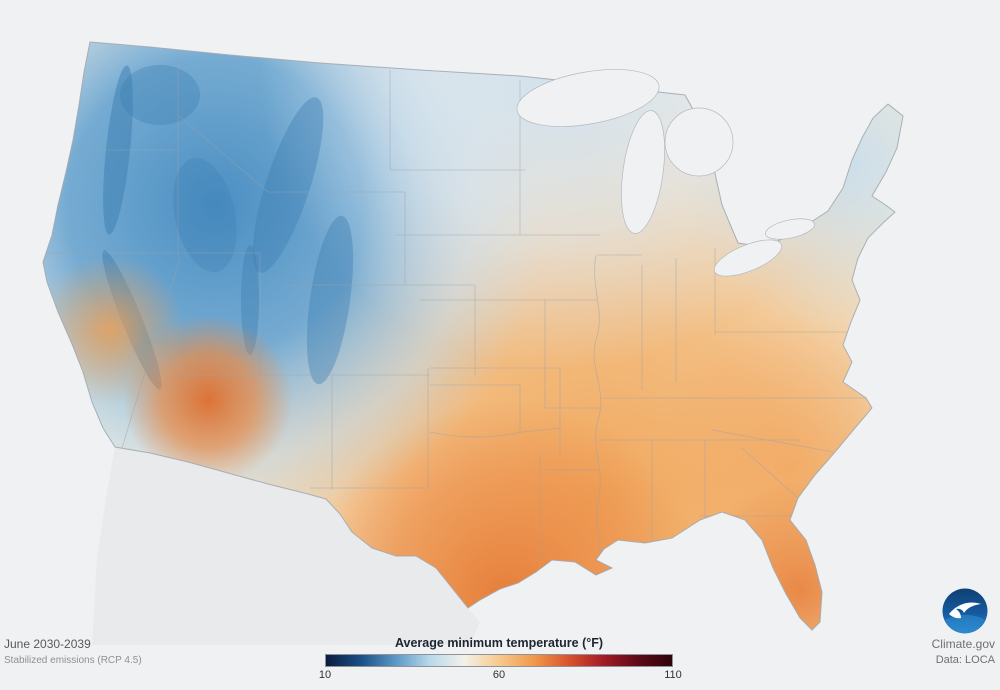 The height and width of the screenshot is (690, 1000). What do you see at coordinates (499, 643) in the screenshot?
I see `colorbar-title: Average minimum temperature (°F)` at bounding box center [499, 643].